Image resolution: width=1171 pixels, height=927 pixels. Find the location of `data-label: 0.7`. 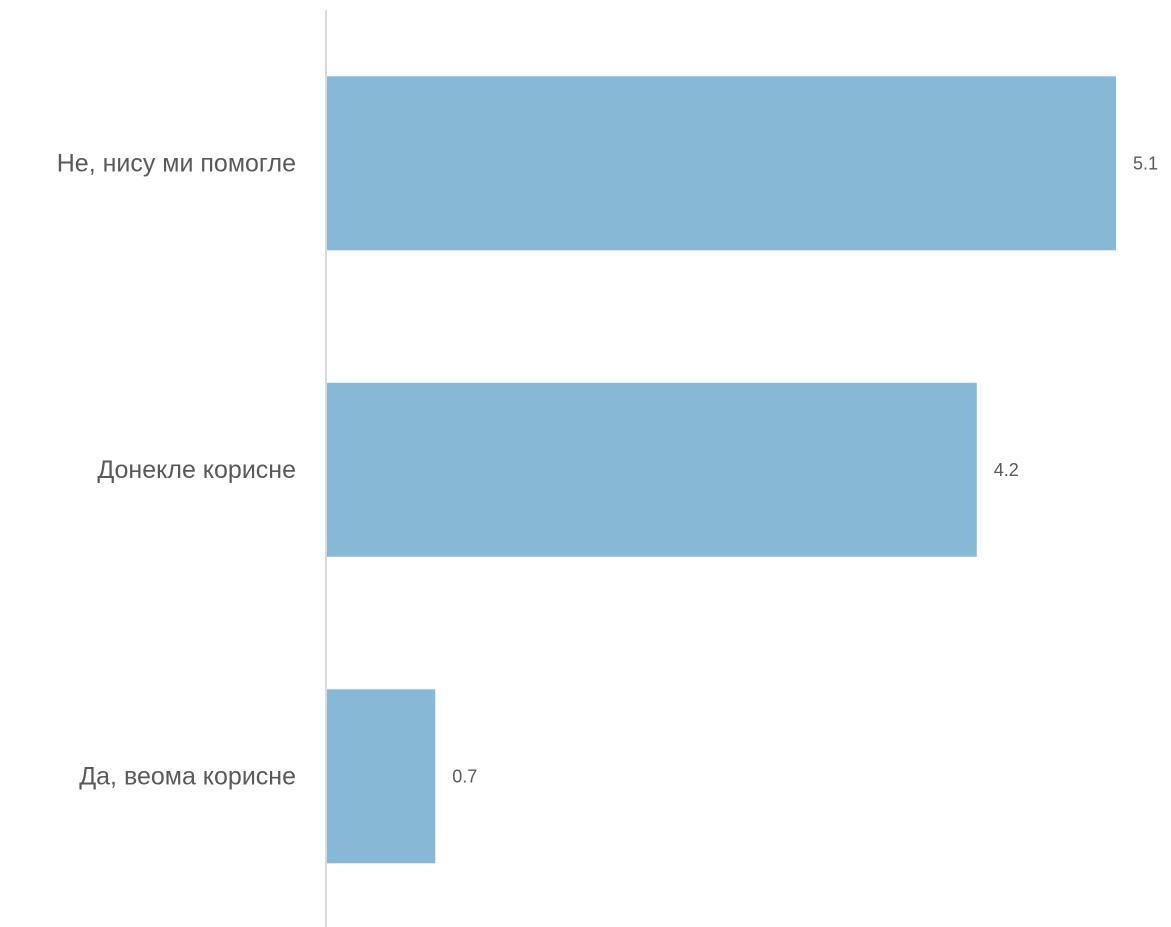

data-label: 0.7 is located at coordinates (464, 776).